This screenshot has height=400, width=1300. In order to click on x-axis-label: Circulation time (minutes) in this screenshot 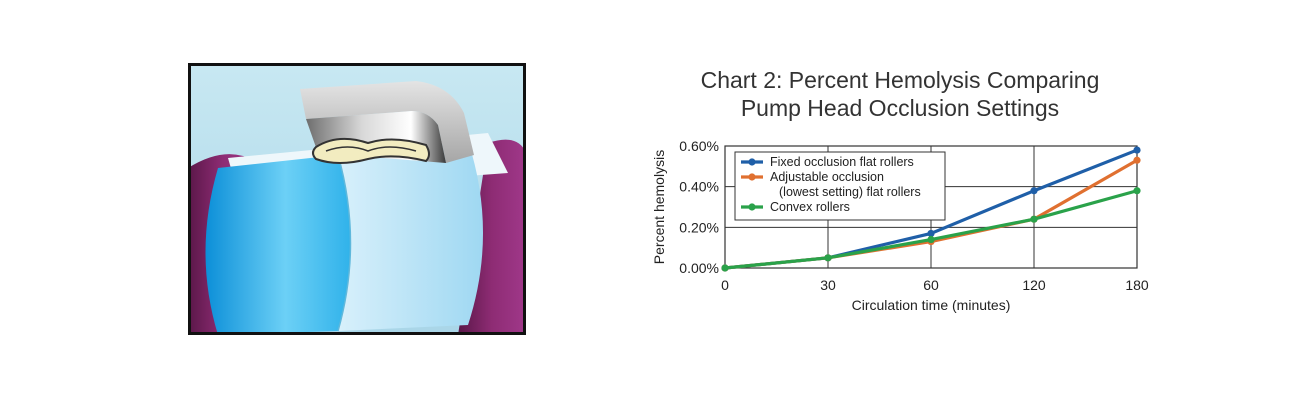, I will do `click(931, 305)`.